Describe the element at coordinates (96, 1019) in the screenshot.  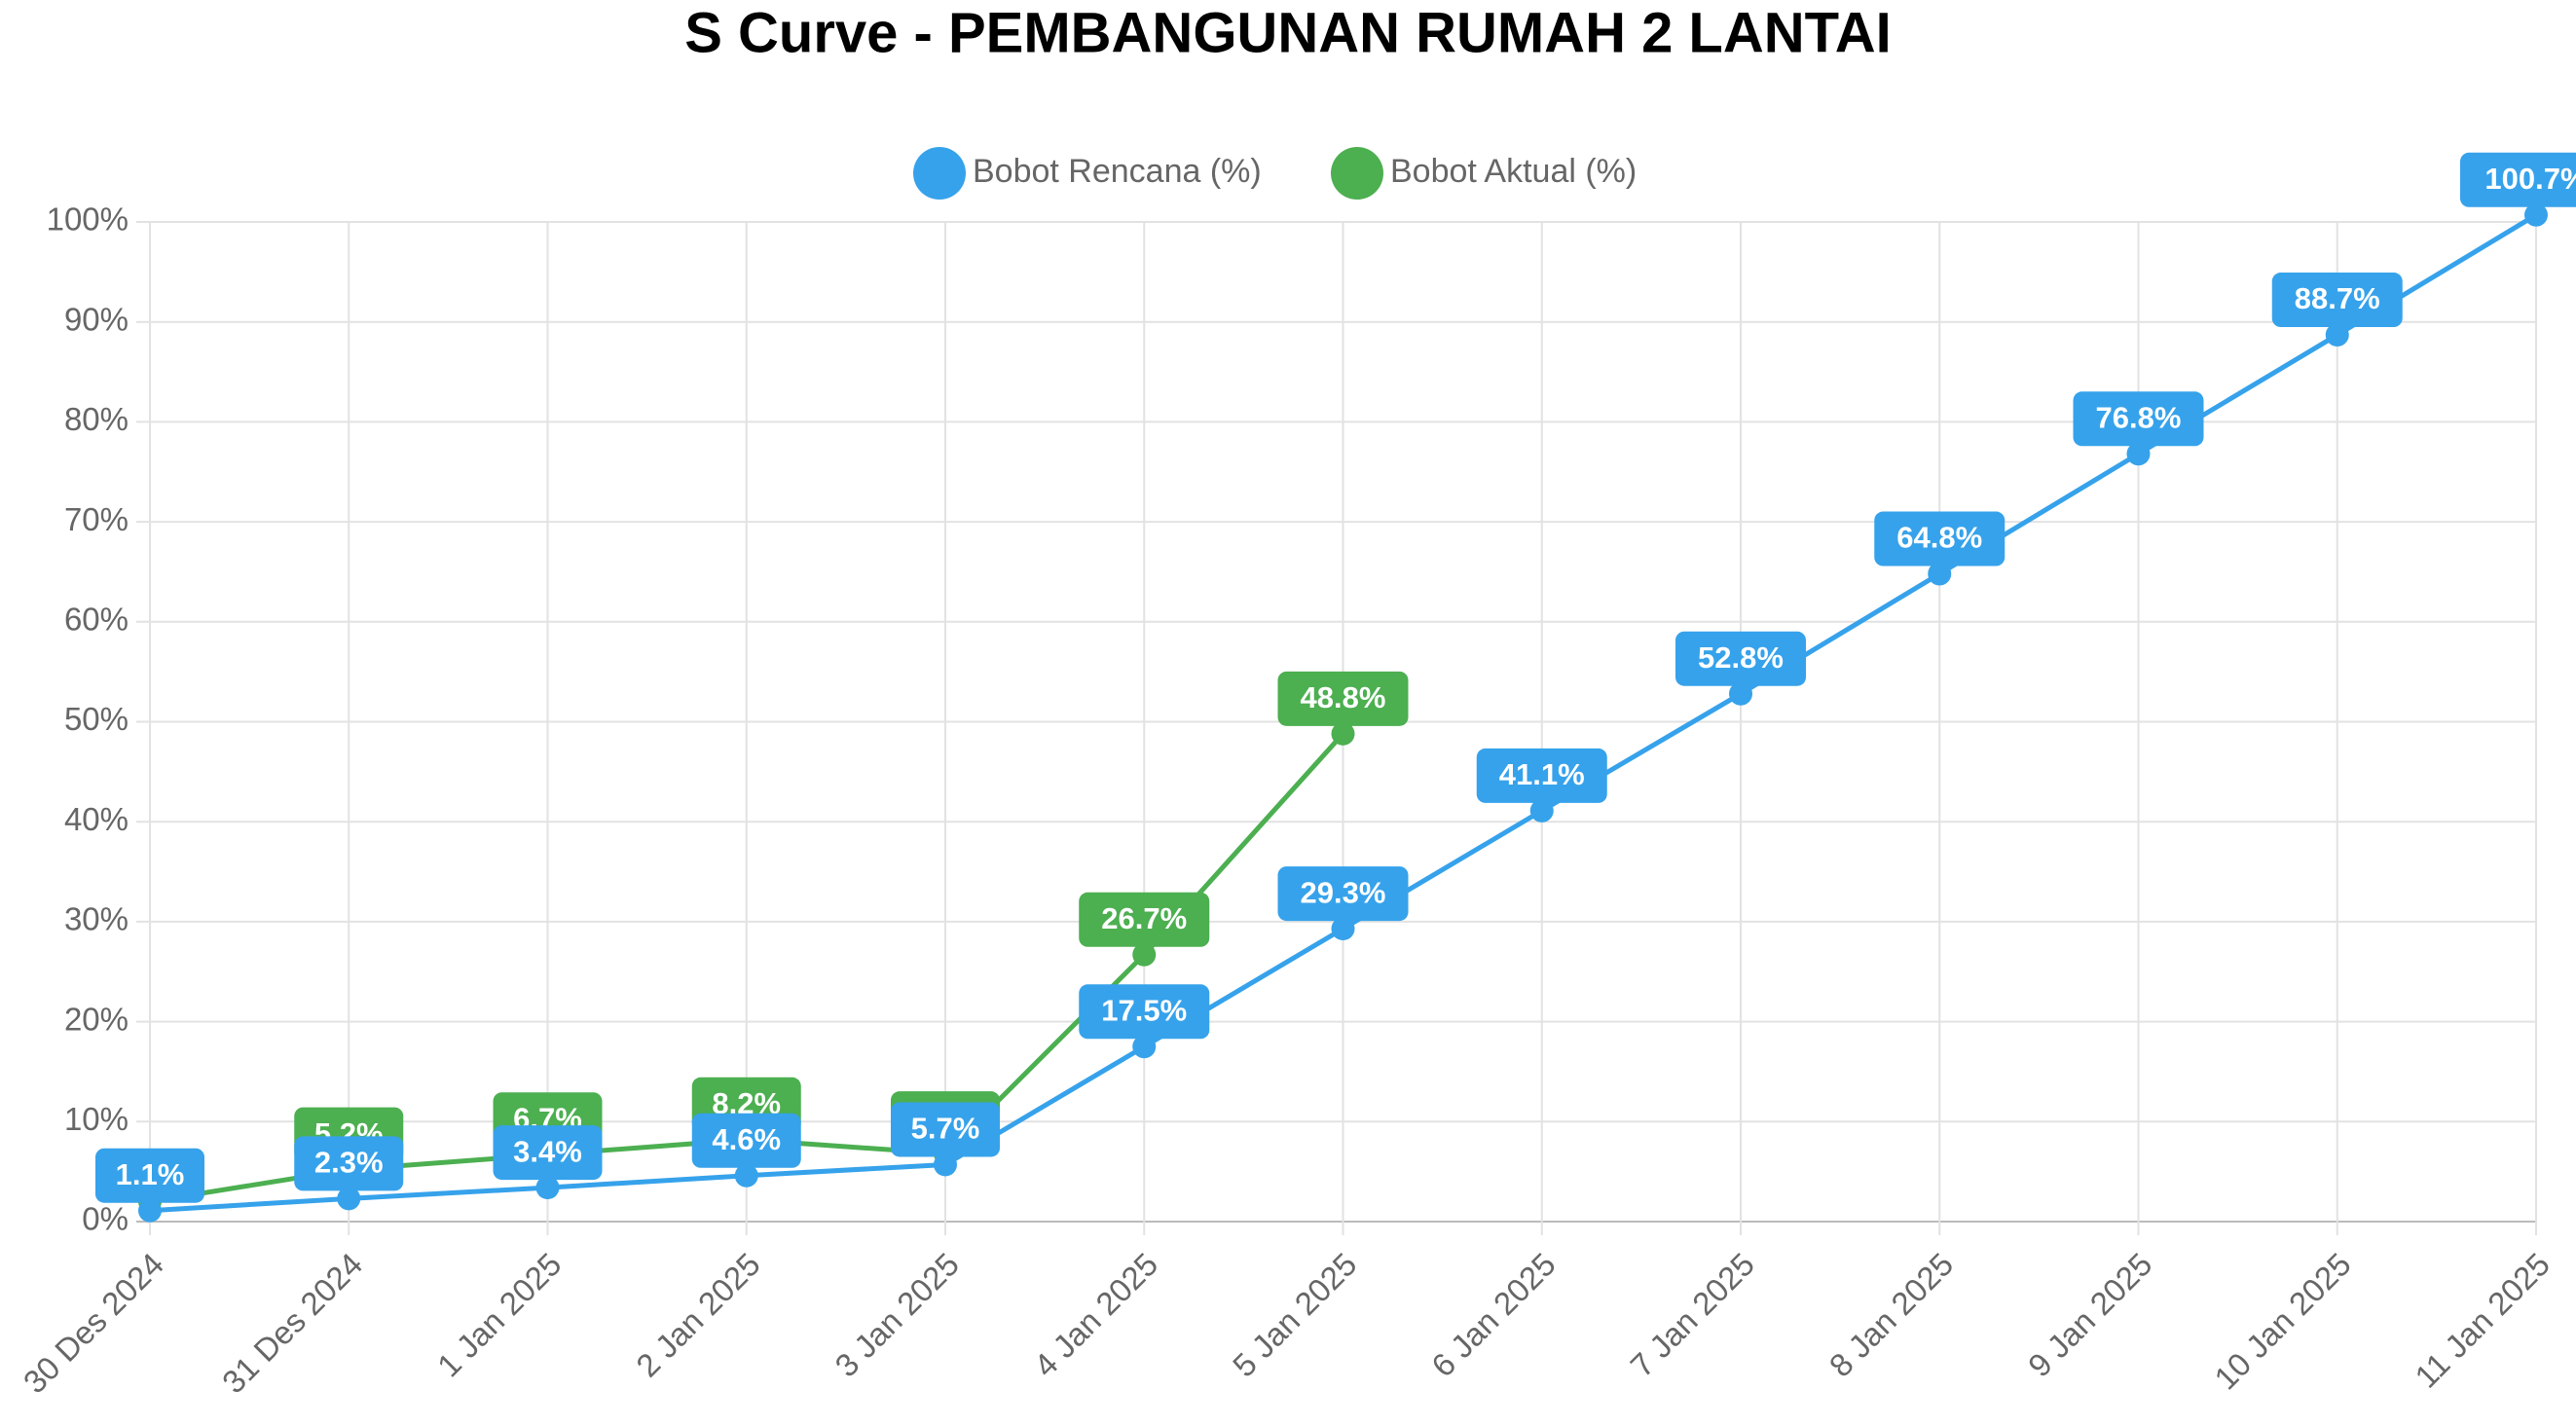
I see `y-tick-label: 20%` at that location.